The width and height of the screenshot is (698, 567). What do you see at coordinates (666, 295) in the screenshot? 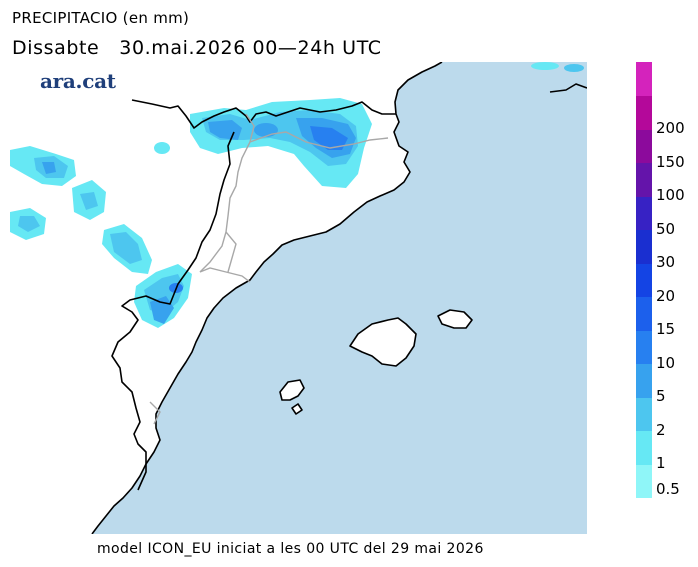
I see `legend-tick-label: 20` at bounding box center [666, 295].